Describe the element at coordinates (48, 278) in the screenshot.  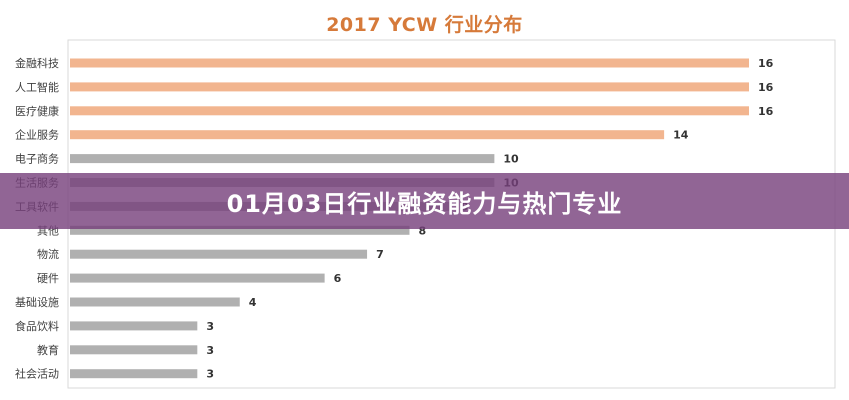
I see `category-label: 硬件` at that location.